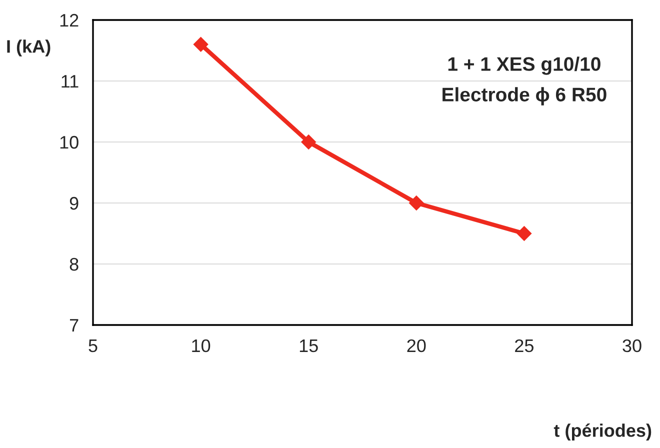 This screenshot has width=660, height=448. What do you see at coordinates (74, 264) in the screenshot?
I see `y-tick-label: 8` at bounding box center [74, 264].